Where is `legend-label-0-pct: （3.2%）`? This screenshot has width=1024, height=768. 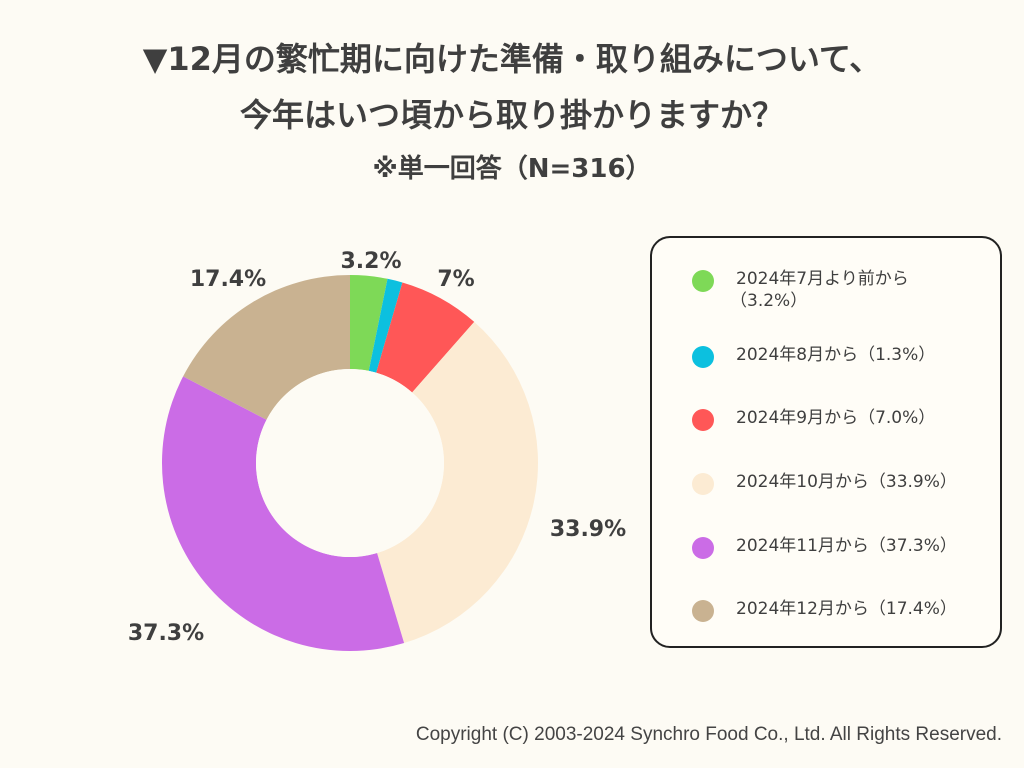 legend-label-0-pct: （3.2%） is located at coordinates (769, 301).